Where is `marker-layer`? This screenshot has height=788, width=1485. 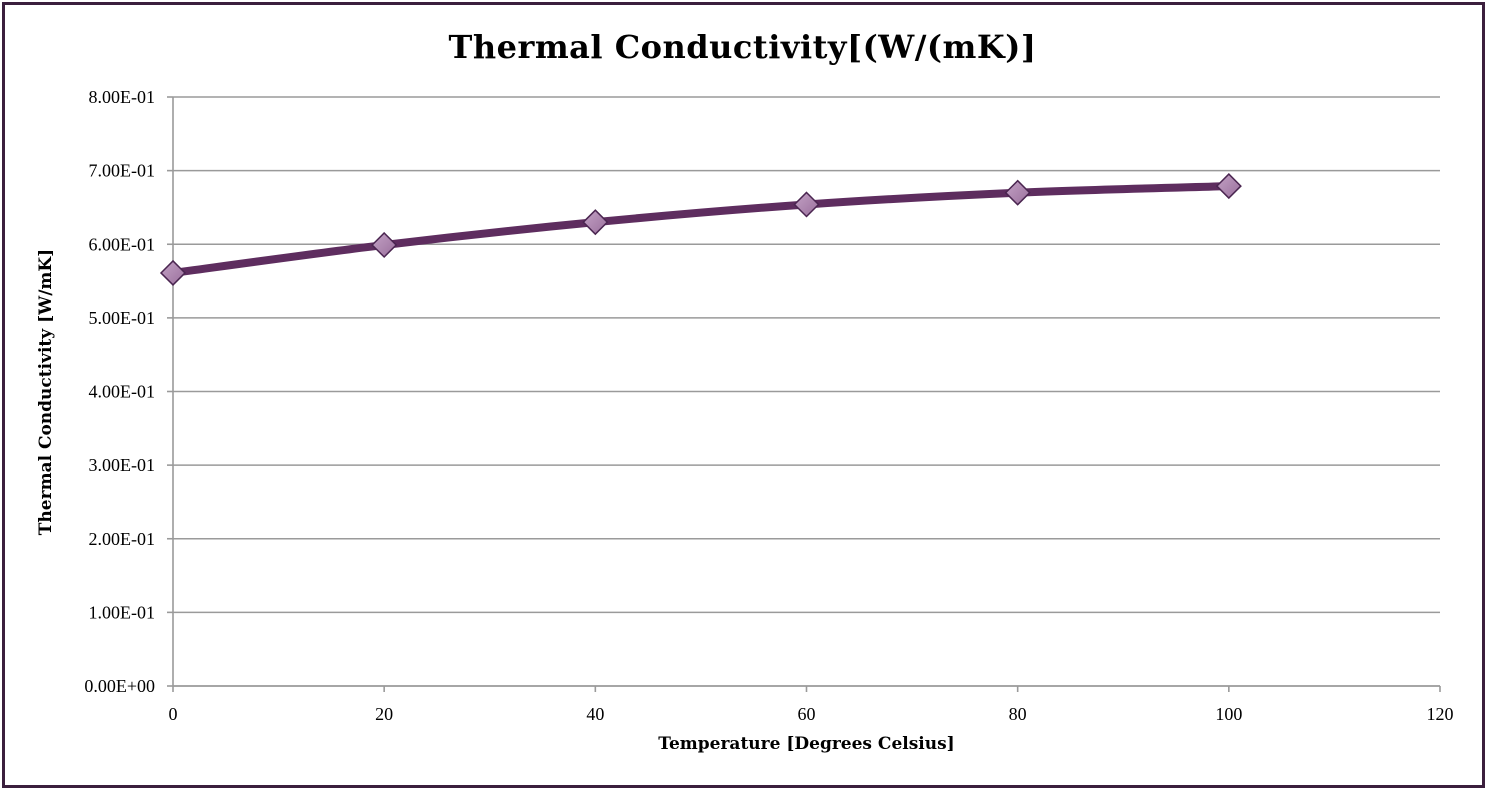
marker-layer is located at coordinates (700, 230).